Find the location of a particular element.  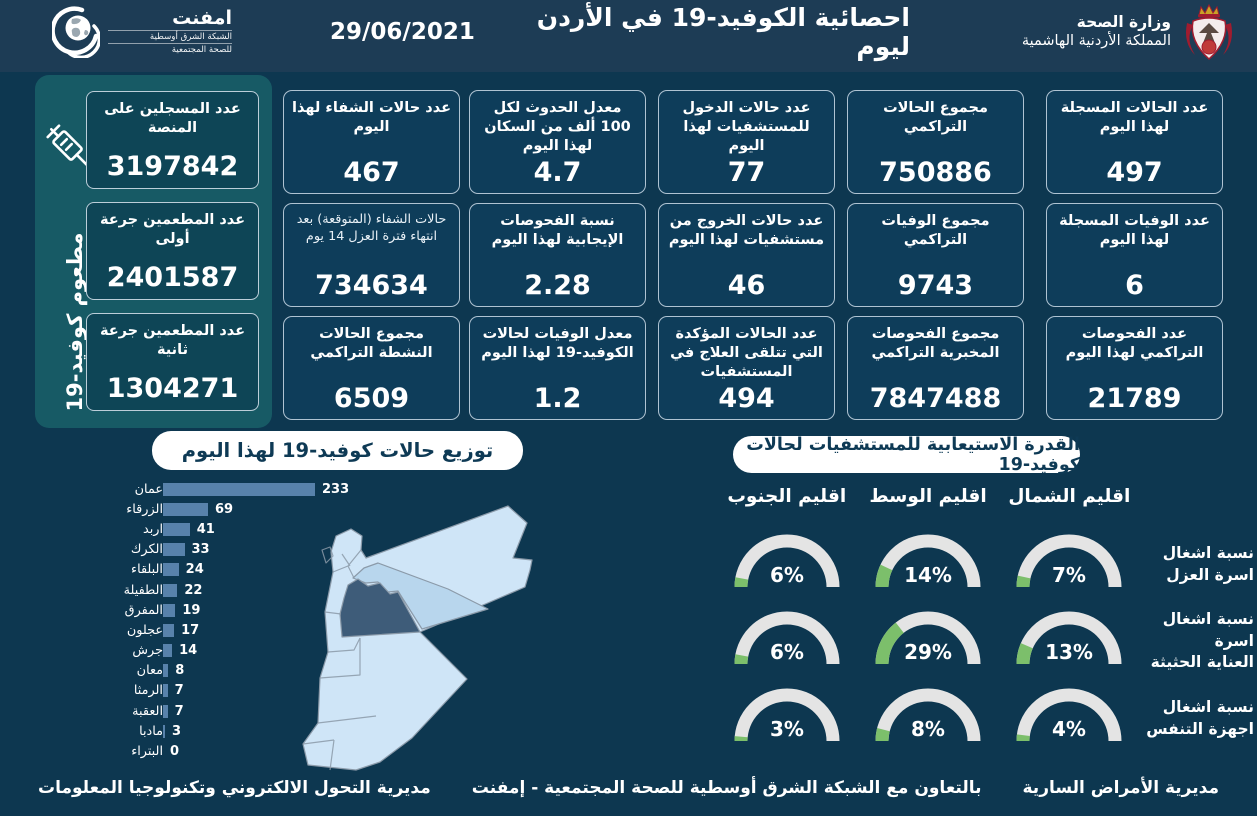

gauge-region-header: اقليم الجنوب is located at coordinates (787, 496).